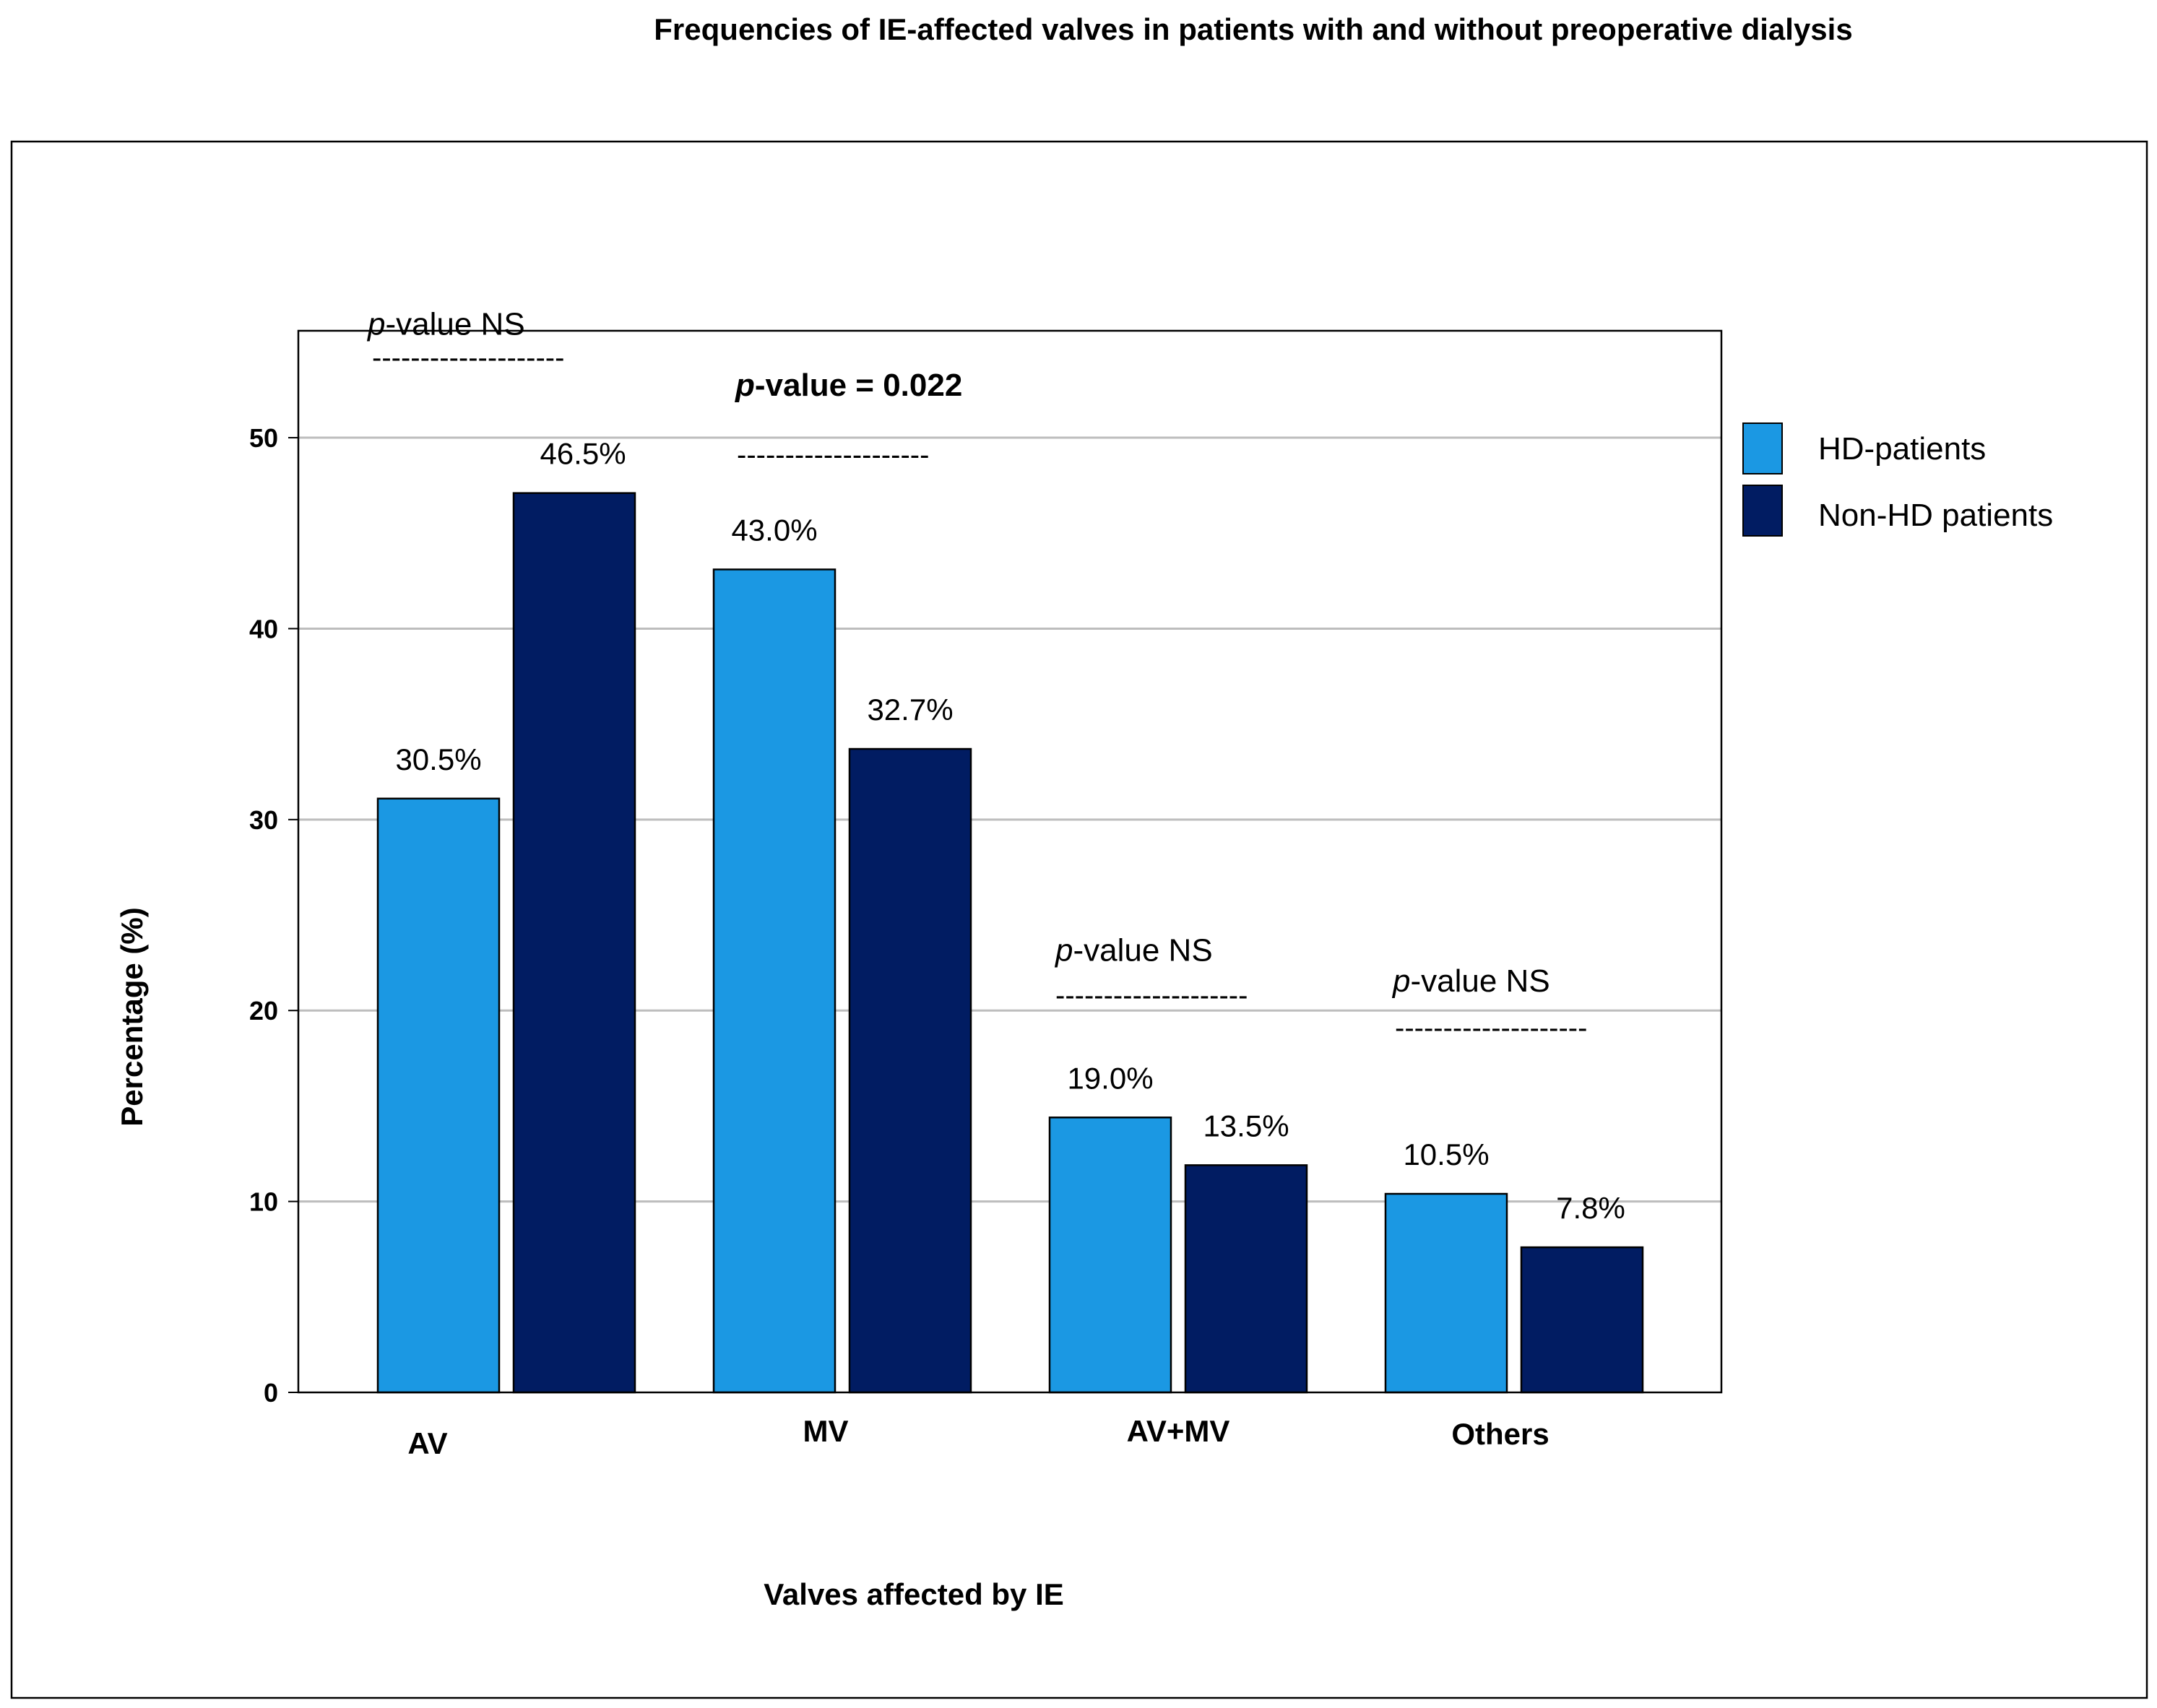 This screenshot has height=1708, width=2157. What do you see at coordinates (826, 1431) in the screenshot?
I see `x-category-label: MV` at bounding box center [826, 1431].